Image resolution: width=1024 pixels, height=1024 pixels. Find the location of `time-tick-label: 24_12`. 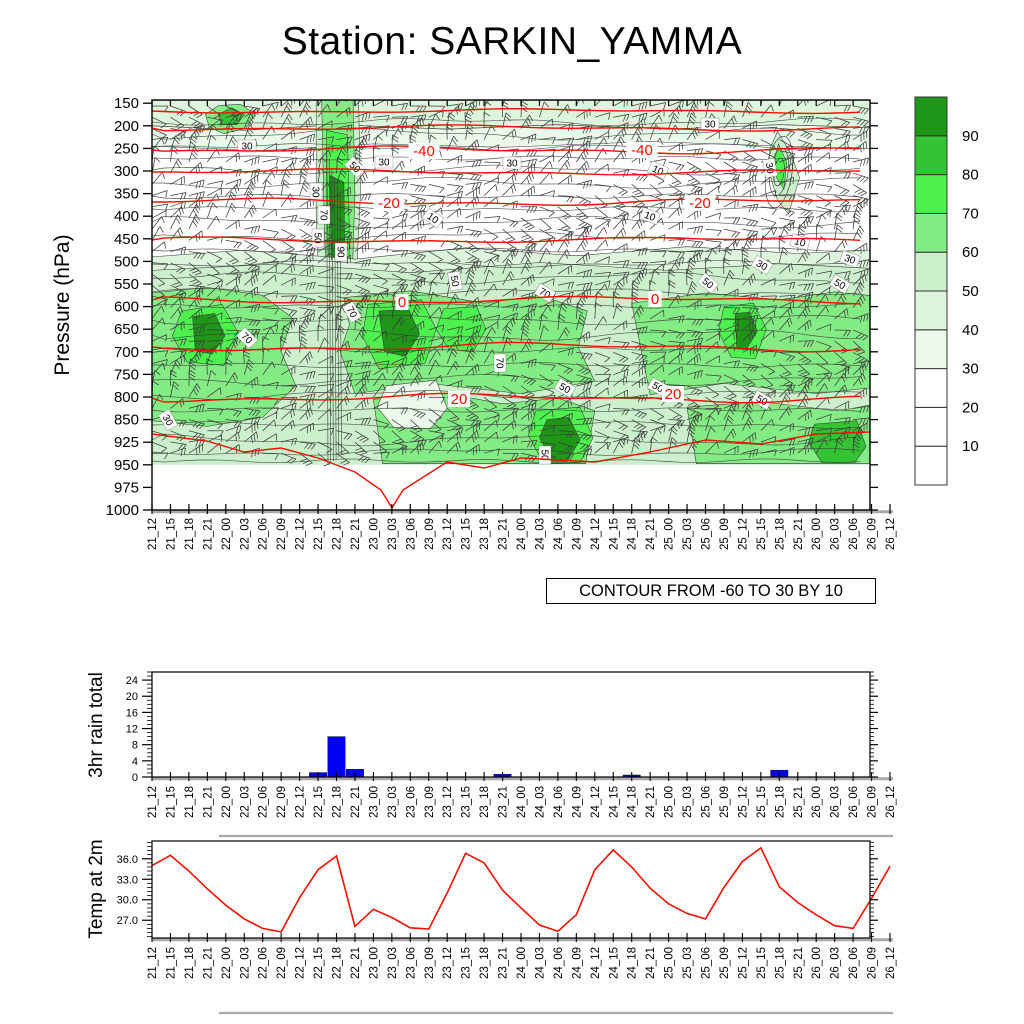

time-tick-label: 24_12 is located at coordinates (596, 802).